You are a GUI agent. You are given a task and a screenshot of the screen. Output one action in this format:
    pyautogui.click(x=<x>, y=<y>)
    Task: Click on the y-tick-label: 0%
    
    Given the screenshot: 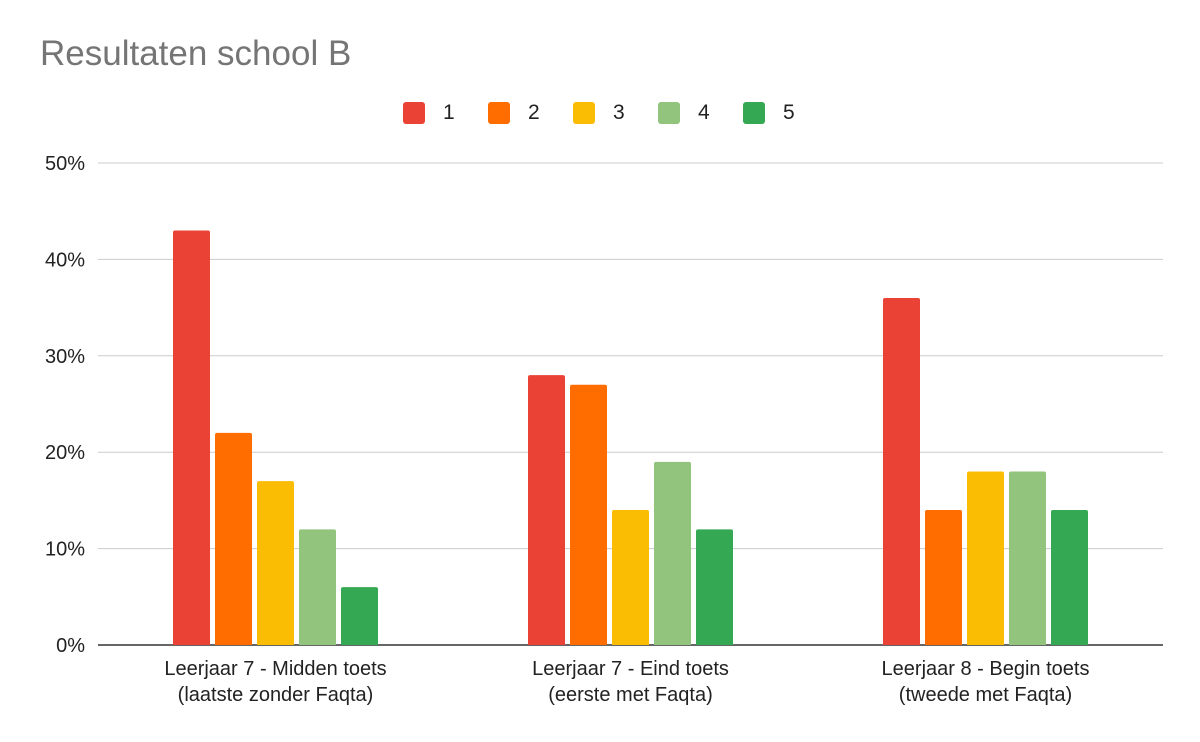 What is the action you would take?
    pyautogui.click(x=70, y=646)
    